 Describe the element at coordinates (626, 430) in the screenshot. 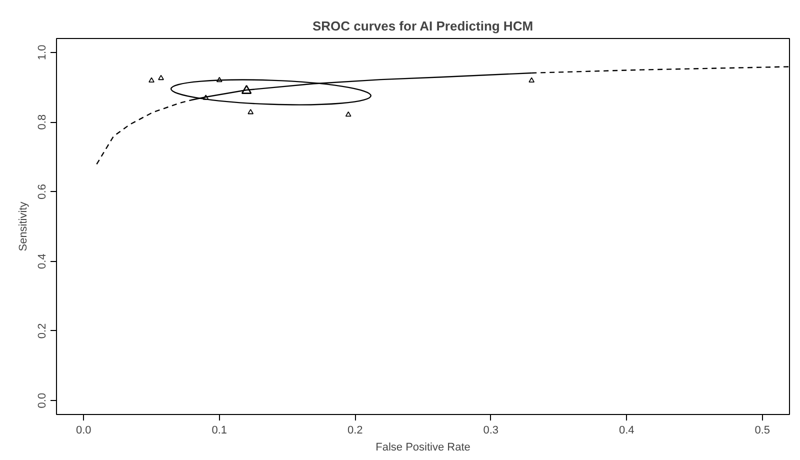

I see `x-tick-label: 0.4` at that location.